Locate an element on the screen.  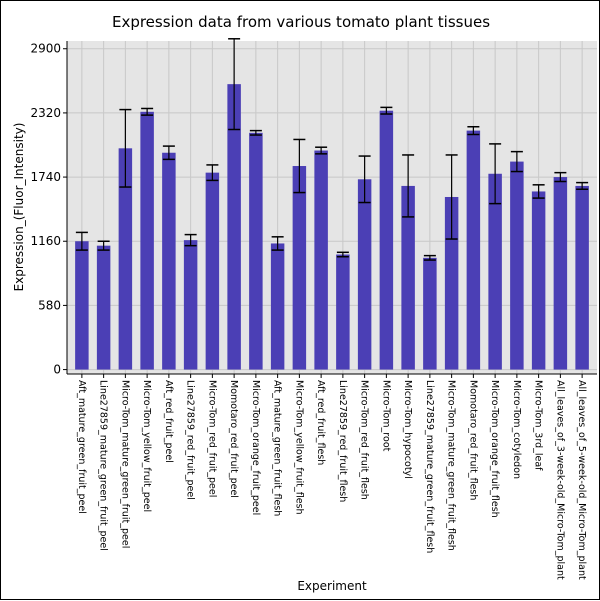
x-tick-label: Aft_red_fruit_peel is located at coordinates (168, 421).